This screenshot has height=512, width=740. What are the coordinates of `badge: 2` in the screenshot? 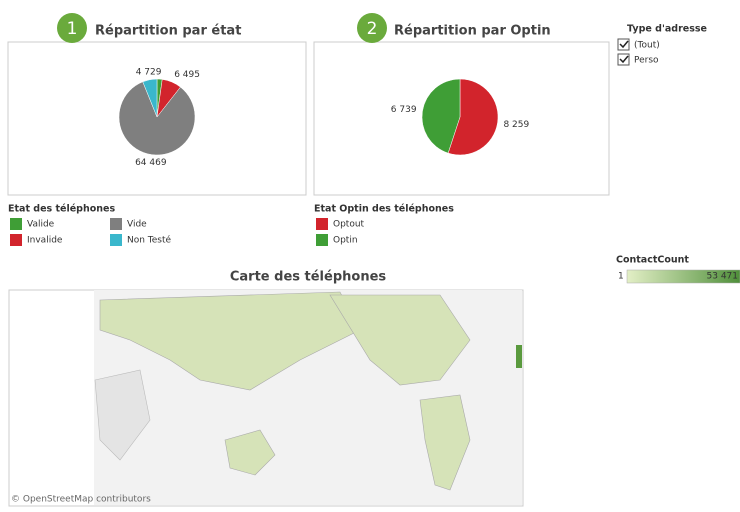 It's located at (372, 29).